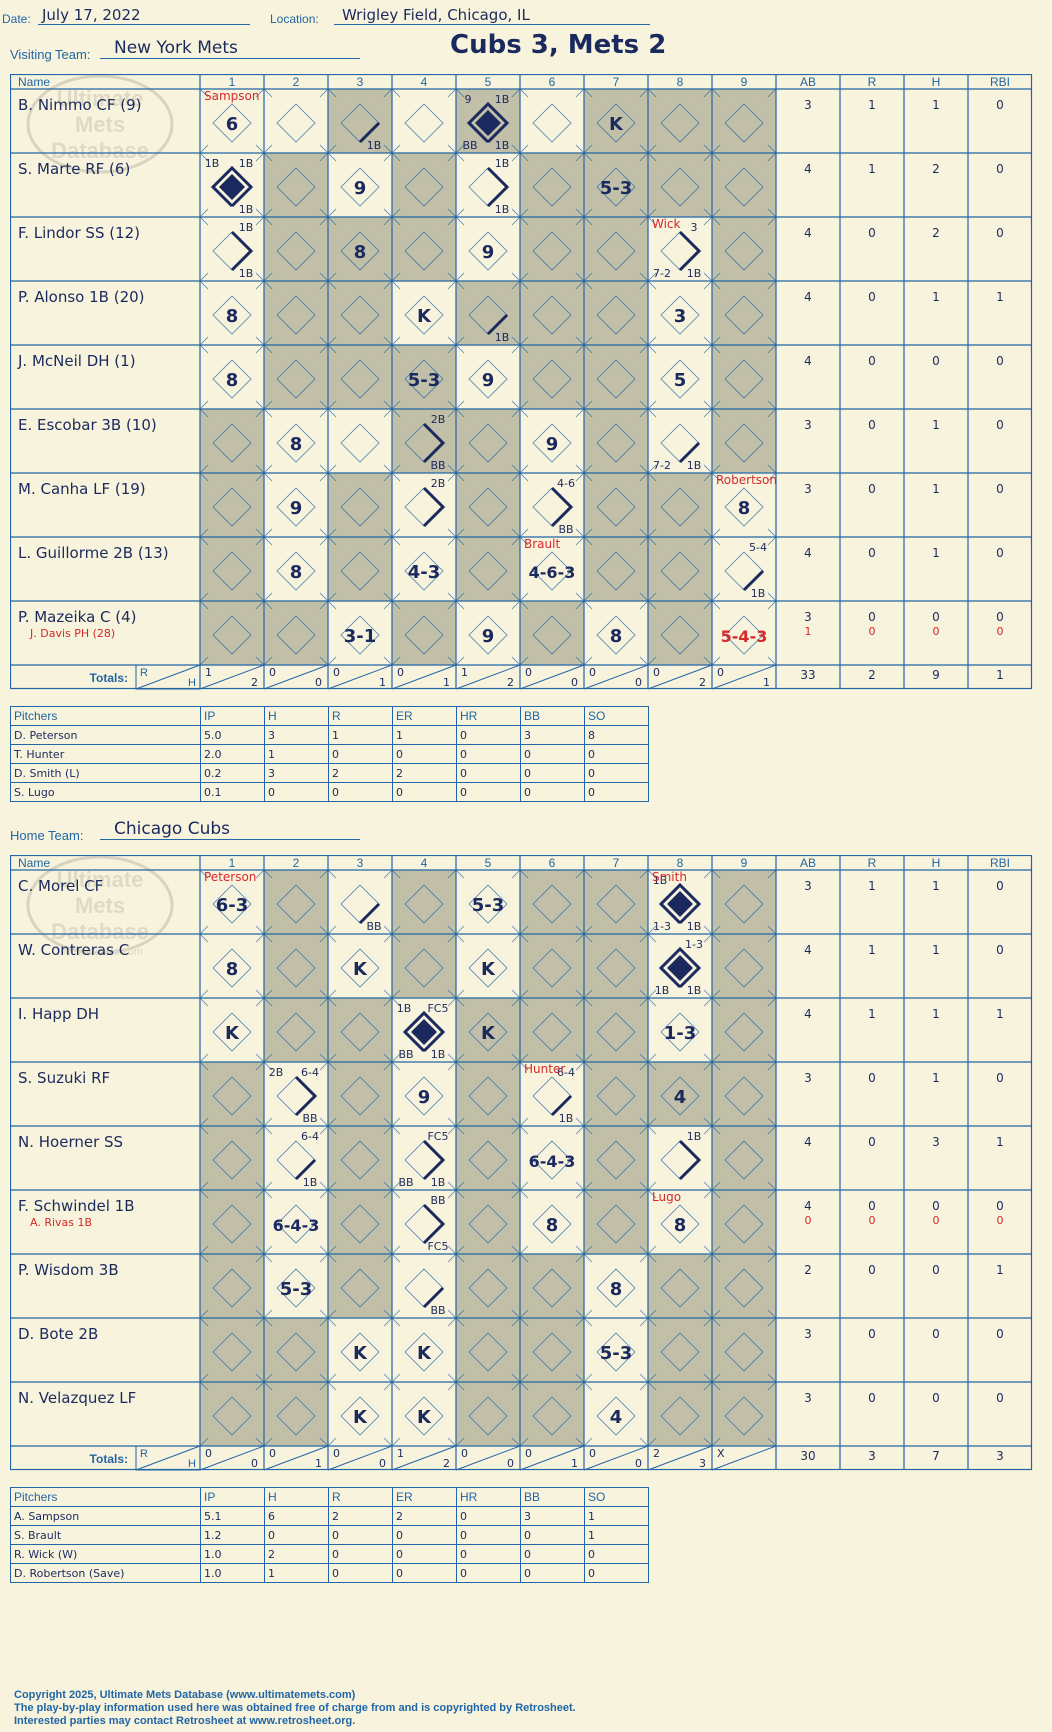 The height and width of the screenshot is (1732, 1052). Describe the element at coordinates (808, 886) in the screenshot. I see `batter-stat: 3` at that location.